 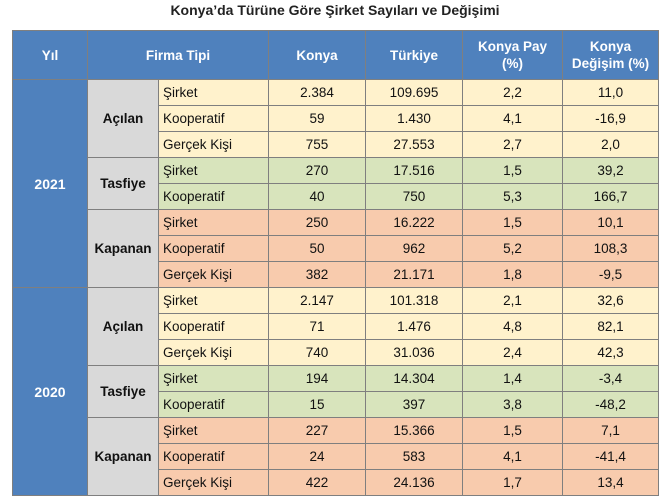 I want to click on value-cell: 583, so click(x=414, y=456).